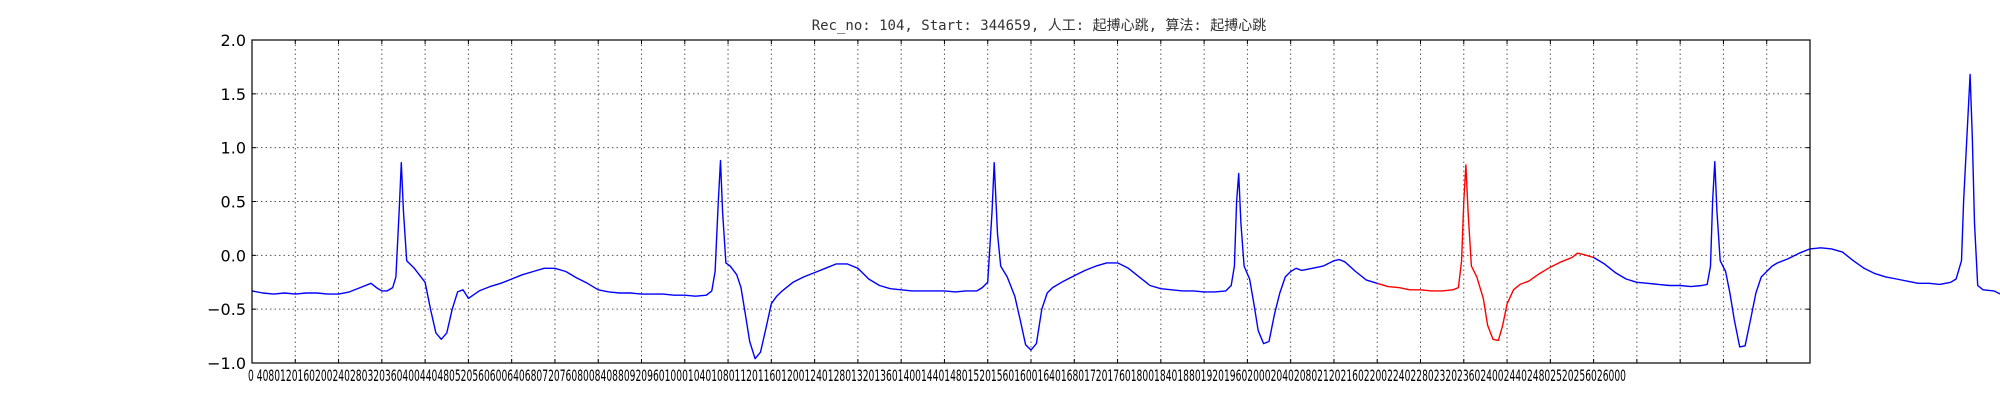  What do you see at coordinates (233, 94) in the screenshot?
I see `y-tick-label: 1.5` at bounding box center [233, 94].